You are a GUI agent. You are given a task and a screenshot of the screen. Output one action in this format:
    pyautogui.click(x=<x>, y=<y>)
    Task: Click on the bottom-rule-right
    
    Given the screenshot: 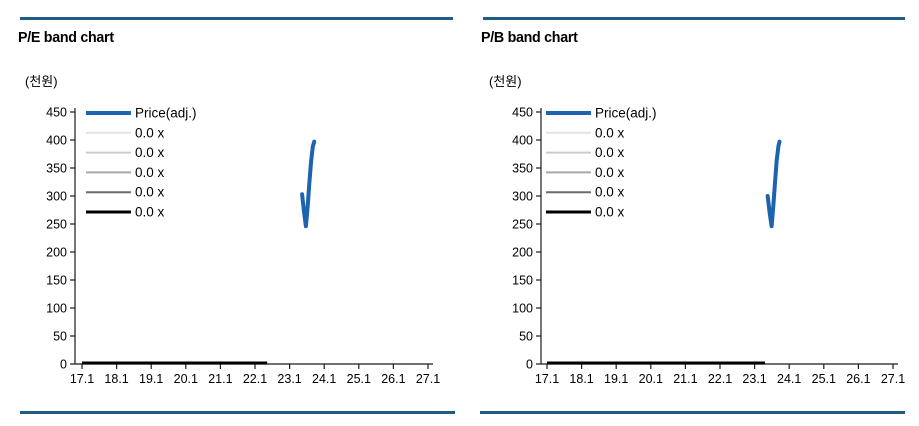 What is the action you would take?
    pyautogui.click(x=692, y=412)
    